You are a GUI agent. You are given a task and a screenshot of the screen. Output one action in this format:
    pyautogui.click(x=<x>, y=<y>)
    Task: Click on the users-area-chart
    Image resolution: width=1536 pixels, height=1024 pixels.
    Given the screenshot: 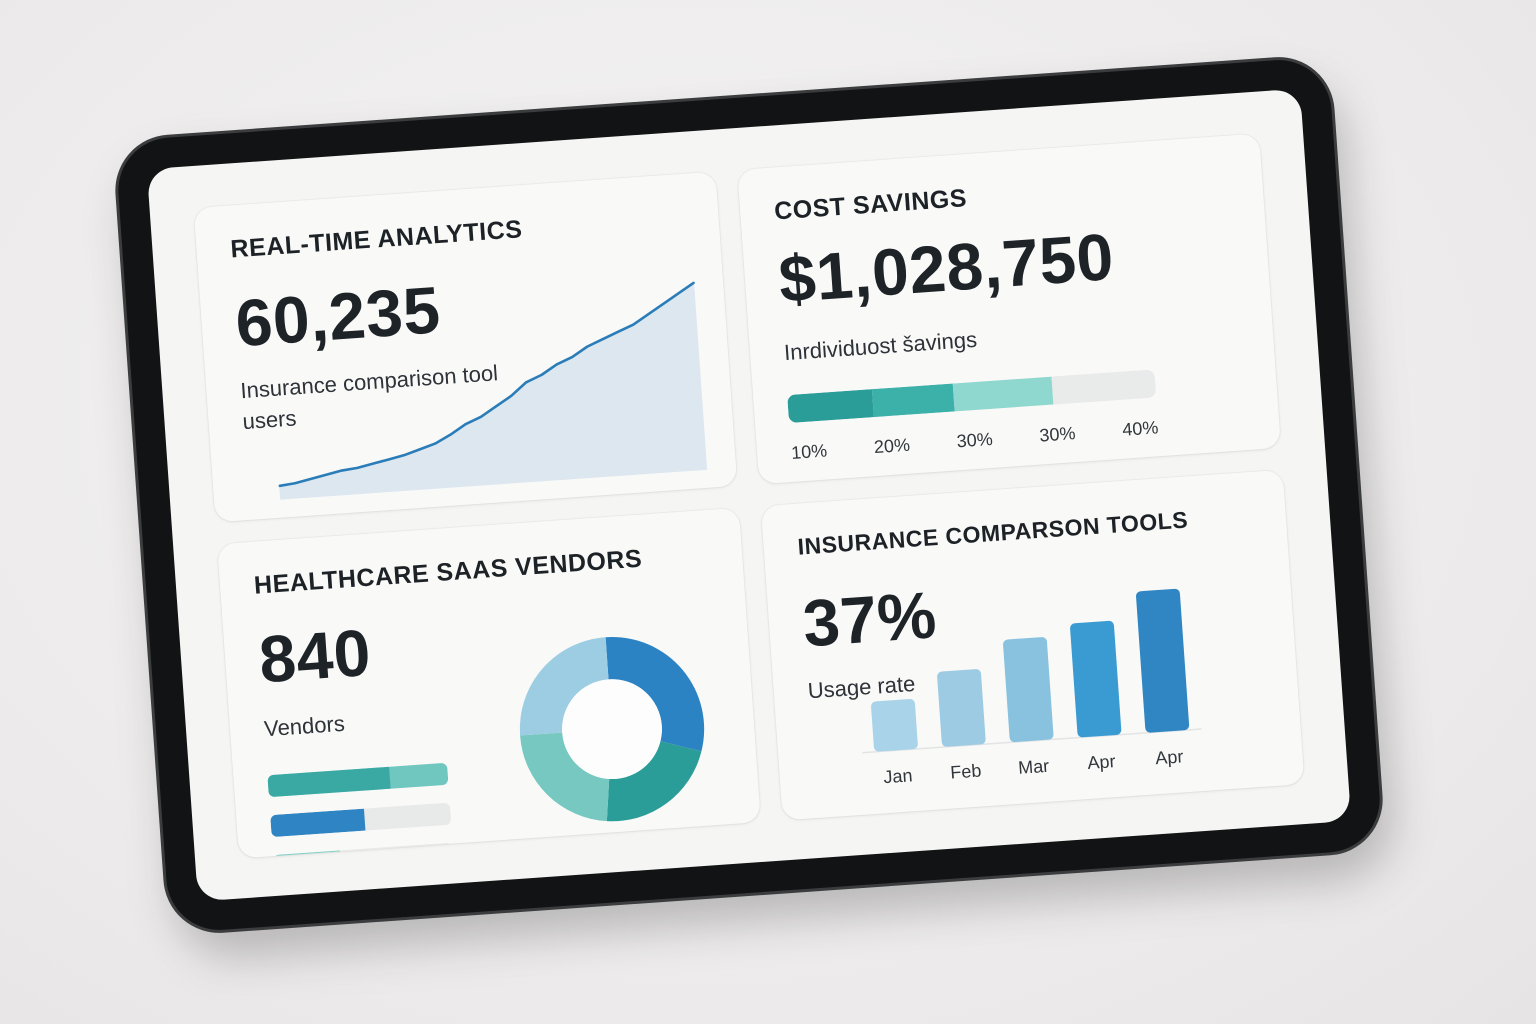 What is the action you would take?
    pyautogui.click(x=493, y=390)
    